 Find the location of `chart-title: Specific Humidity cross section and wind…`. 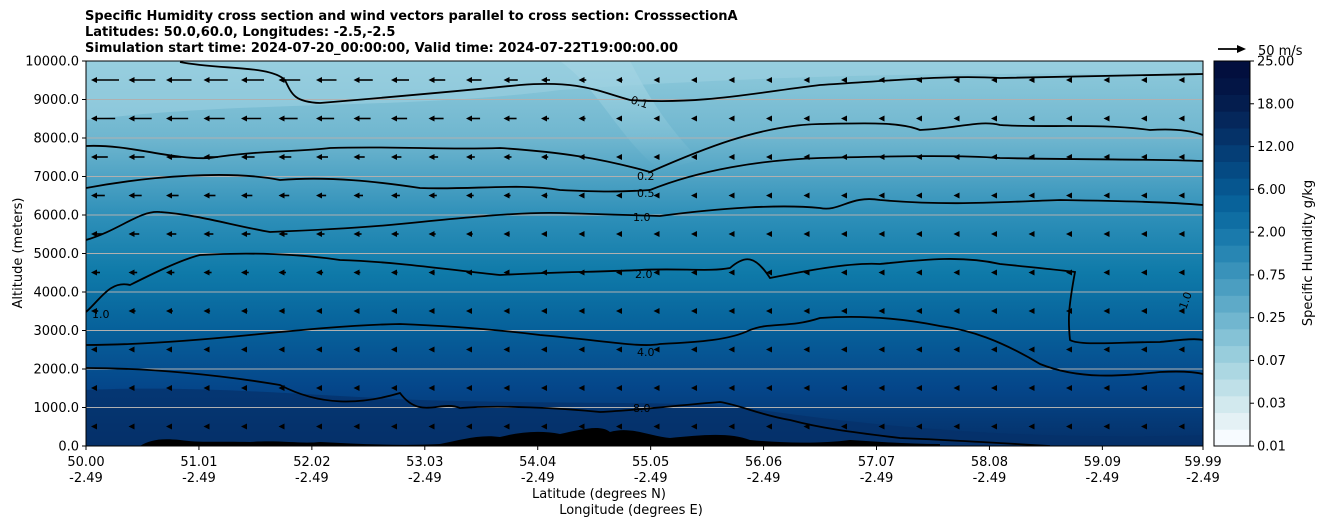

chart-title: Specific Humidity cross section and wind… is located at coordinates (411, 33).